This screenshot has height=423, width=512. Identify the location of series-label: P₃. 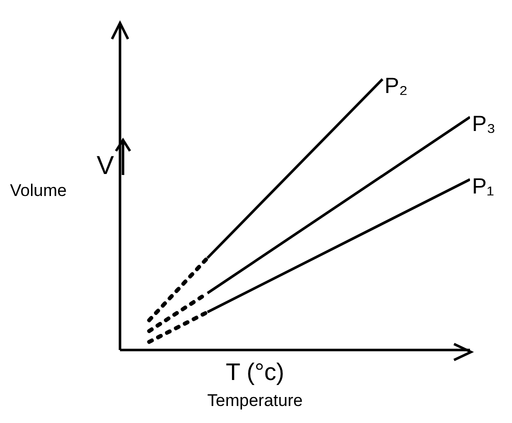
(484, 123).